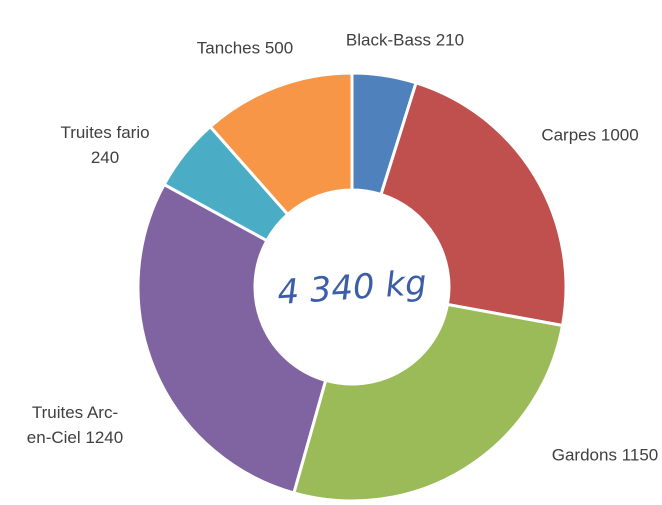  Describe the element at coordinates (105, 157) in the screenshot. I see `value-label: 240` at that location.